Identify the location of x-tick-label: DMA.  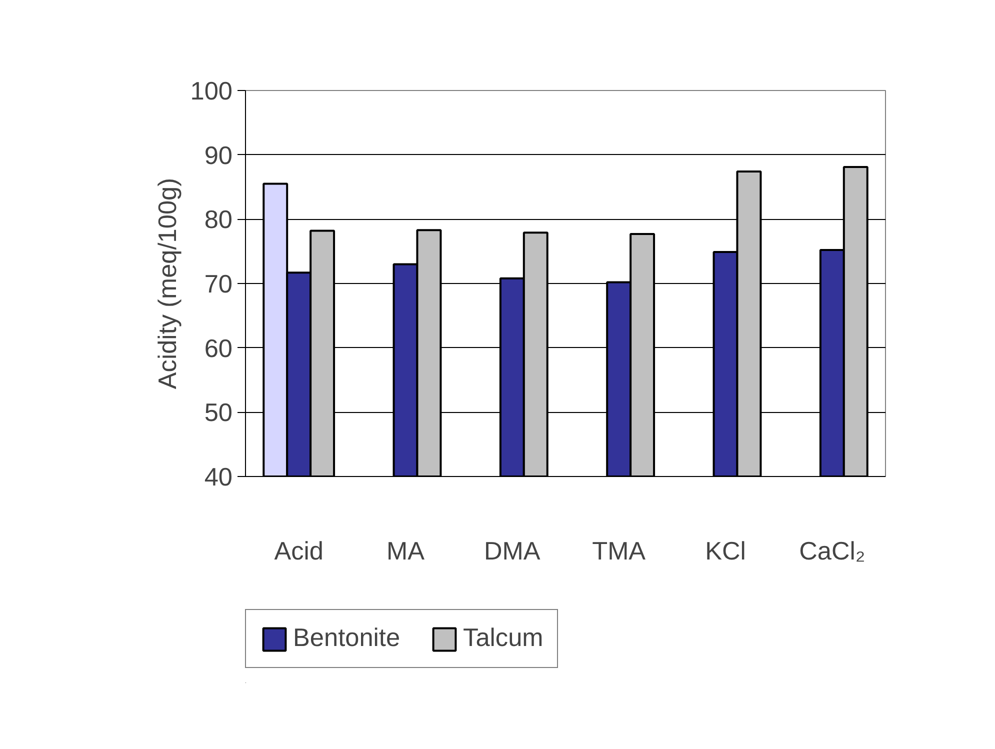
(512, 552).